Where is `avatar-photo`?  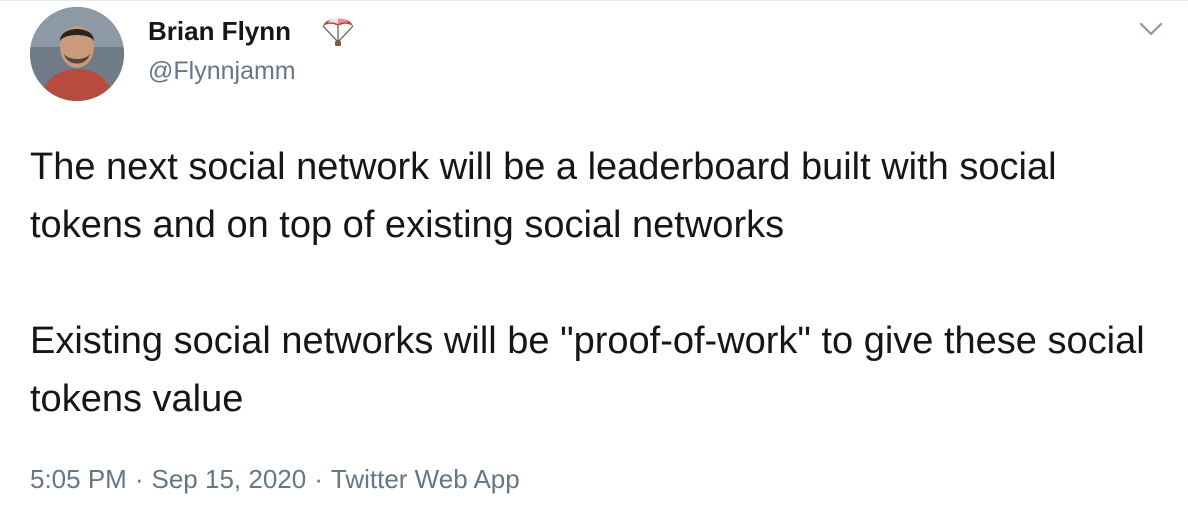
avatar-photo is located at coordinates (77, 54).